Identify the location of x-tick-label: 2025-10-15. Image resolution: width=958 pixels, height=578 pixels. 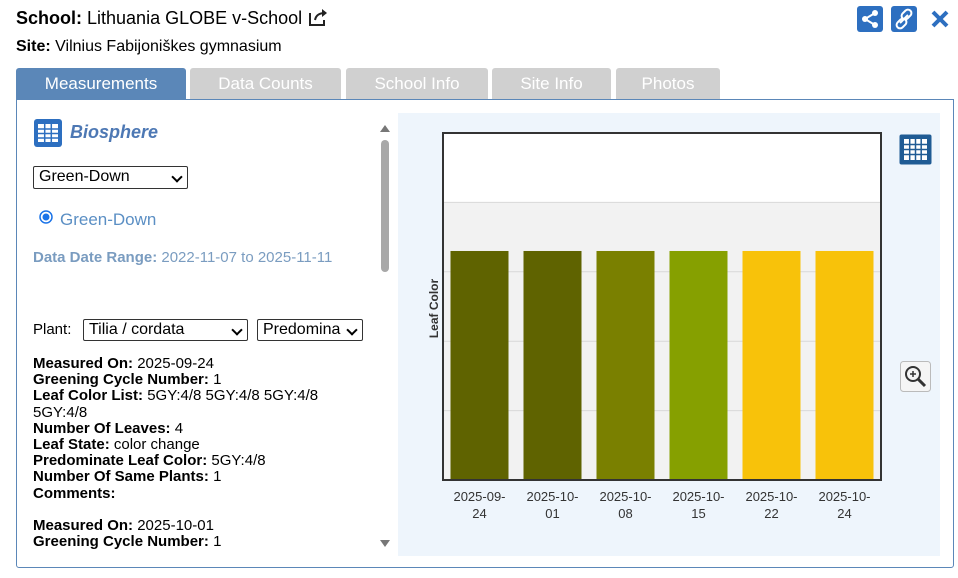
(698, 505).